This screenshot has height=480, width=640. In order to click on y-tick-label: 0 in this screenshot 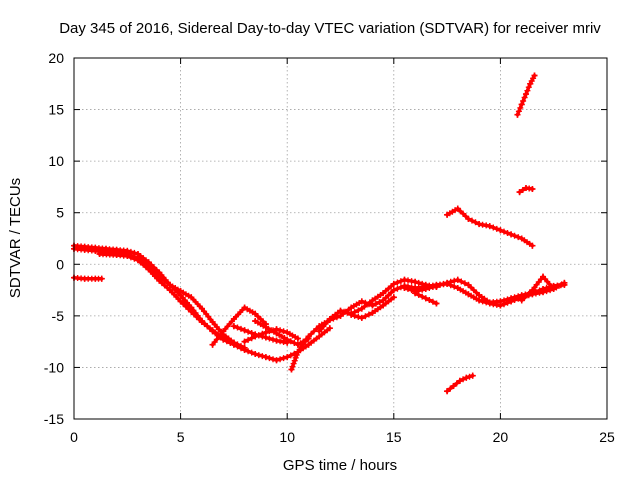, I will do `click(60, 264)`.